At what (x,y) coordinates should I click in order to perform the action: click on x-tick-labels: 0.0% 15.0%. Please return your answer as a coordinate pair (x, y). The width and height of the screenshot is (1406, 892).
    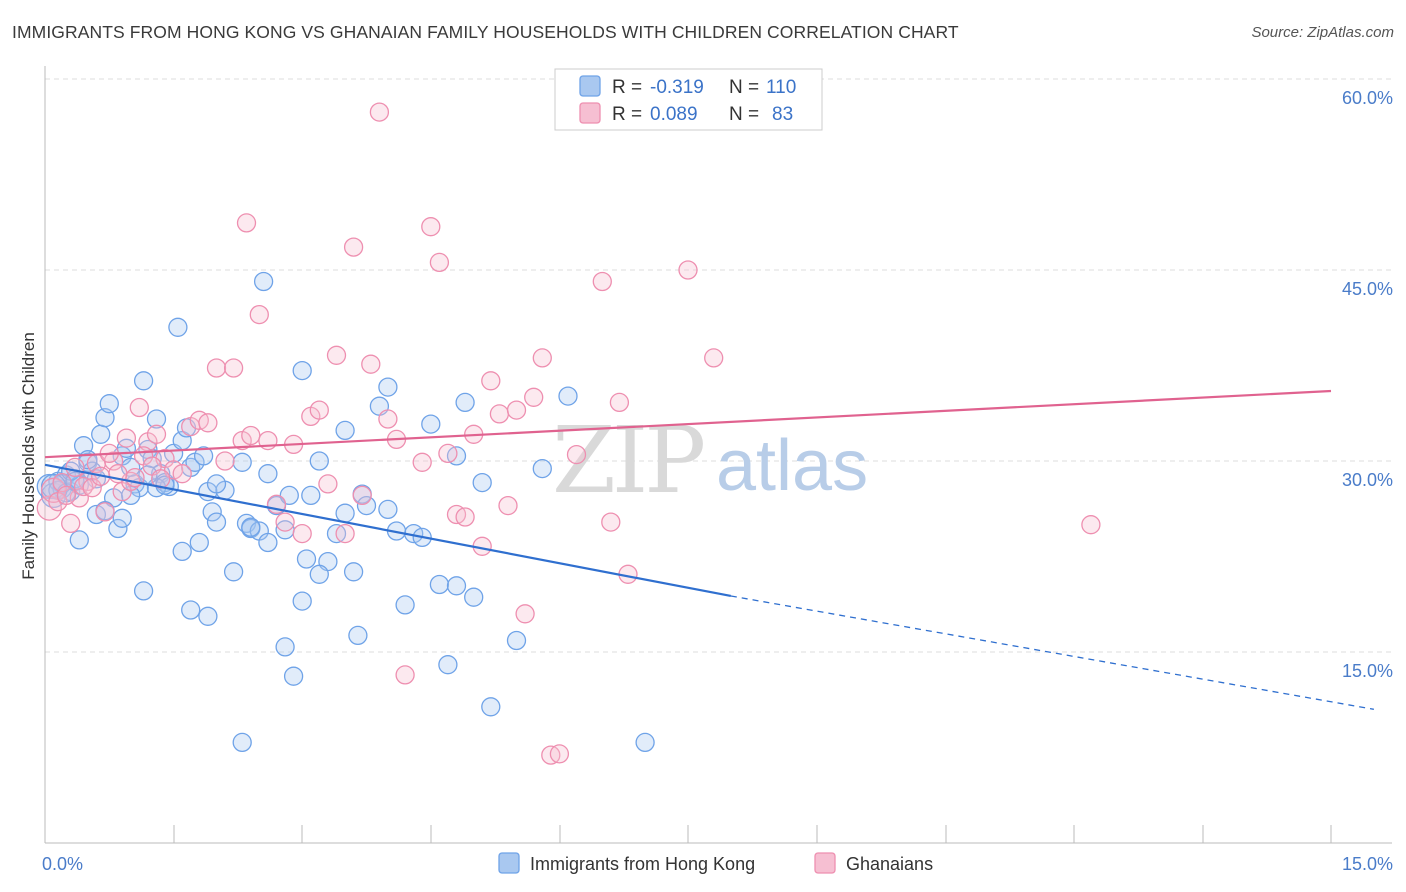
    Looking at the image, I should click on (717, 864).